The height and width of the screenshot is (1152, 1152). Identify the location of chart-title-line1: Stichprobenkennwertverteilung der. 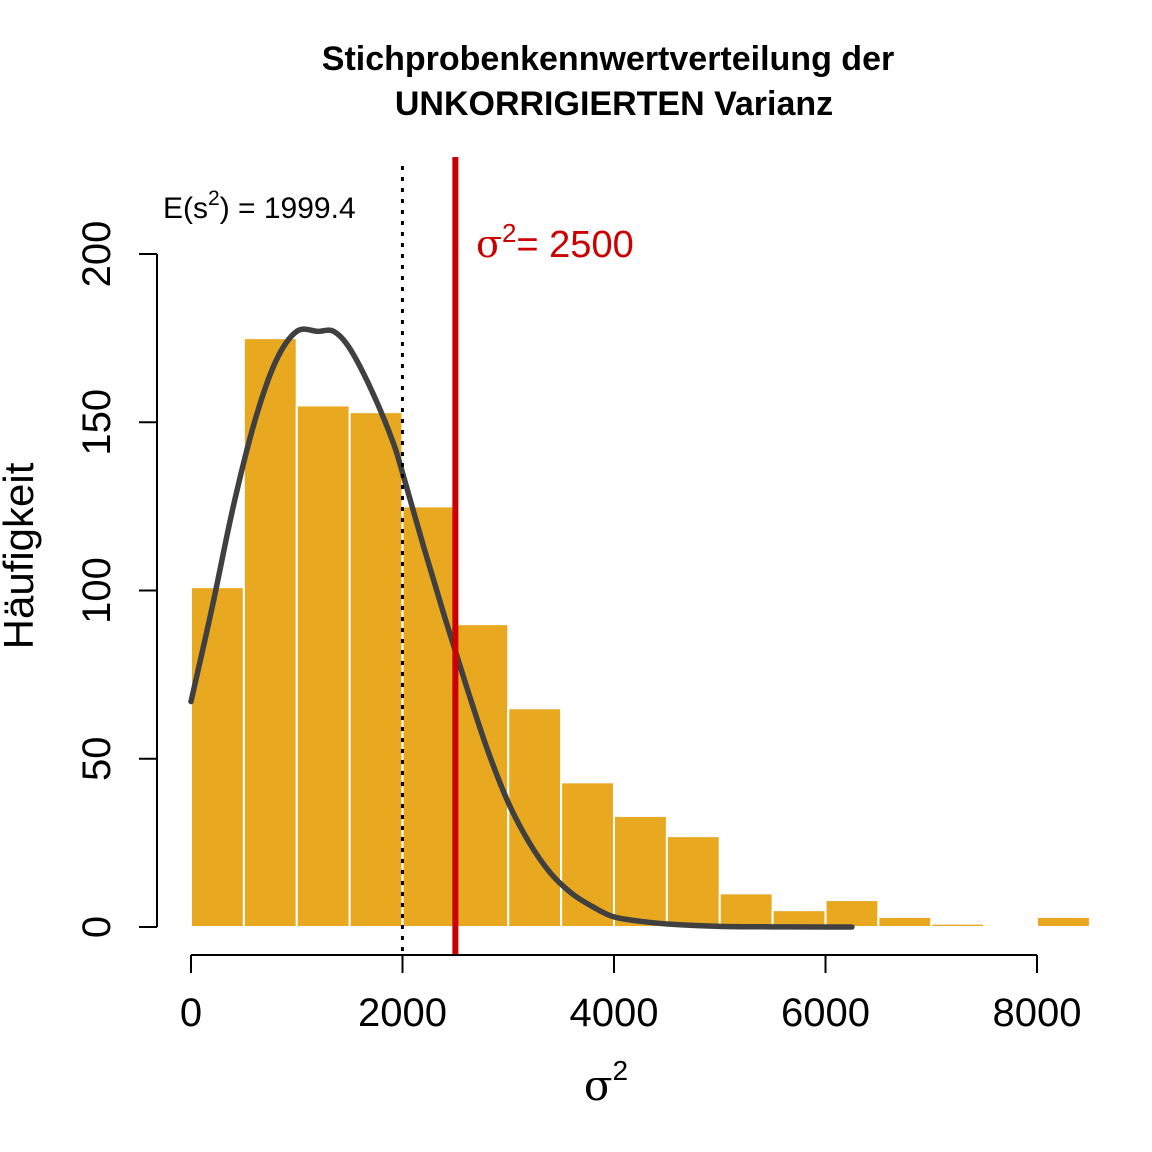
(608, 59).